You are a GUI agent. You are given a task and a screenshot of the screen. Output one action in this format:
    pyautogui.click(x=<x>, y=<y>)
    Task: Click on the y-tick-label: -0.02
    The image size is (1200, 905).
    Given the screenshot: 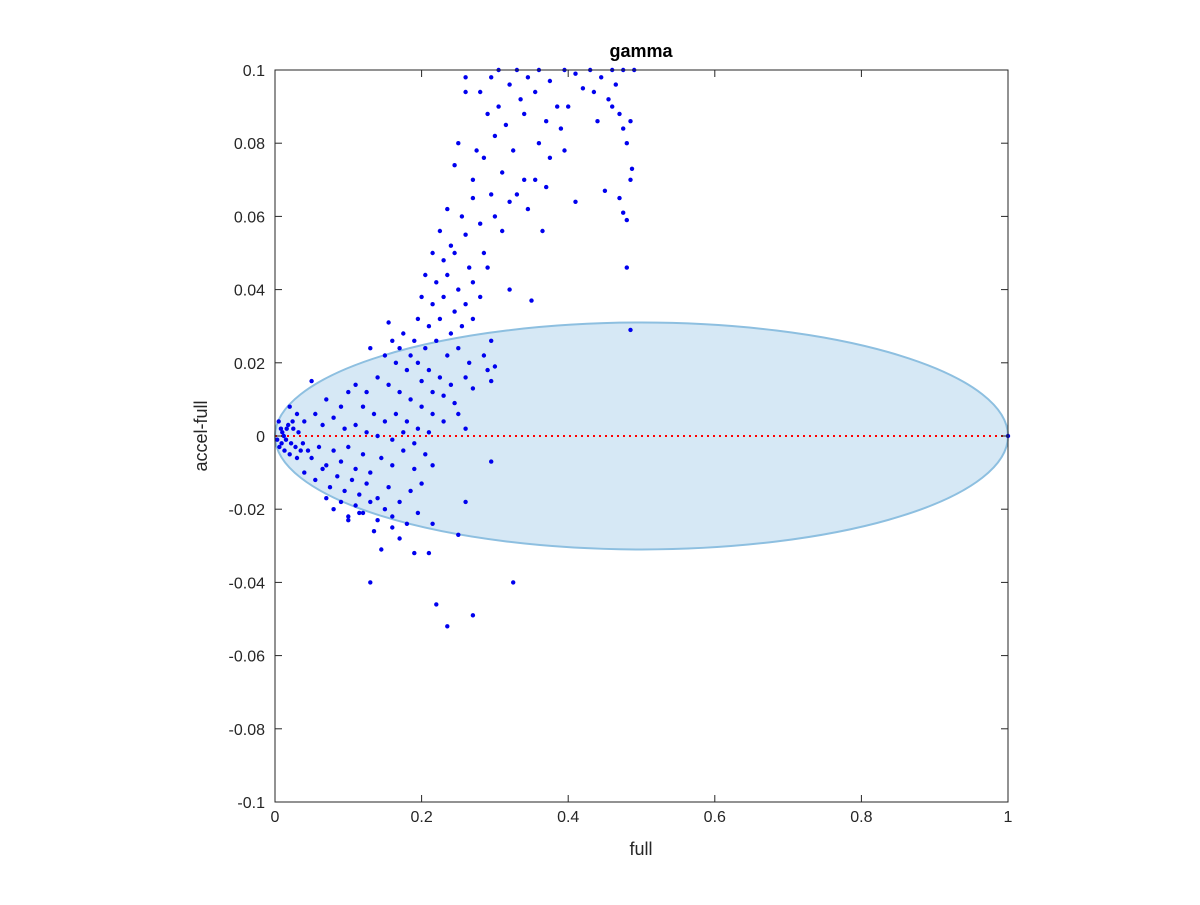 What is the action you would take?
    pyautogui.click(x=247, y=510)
    